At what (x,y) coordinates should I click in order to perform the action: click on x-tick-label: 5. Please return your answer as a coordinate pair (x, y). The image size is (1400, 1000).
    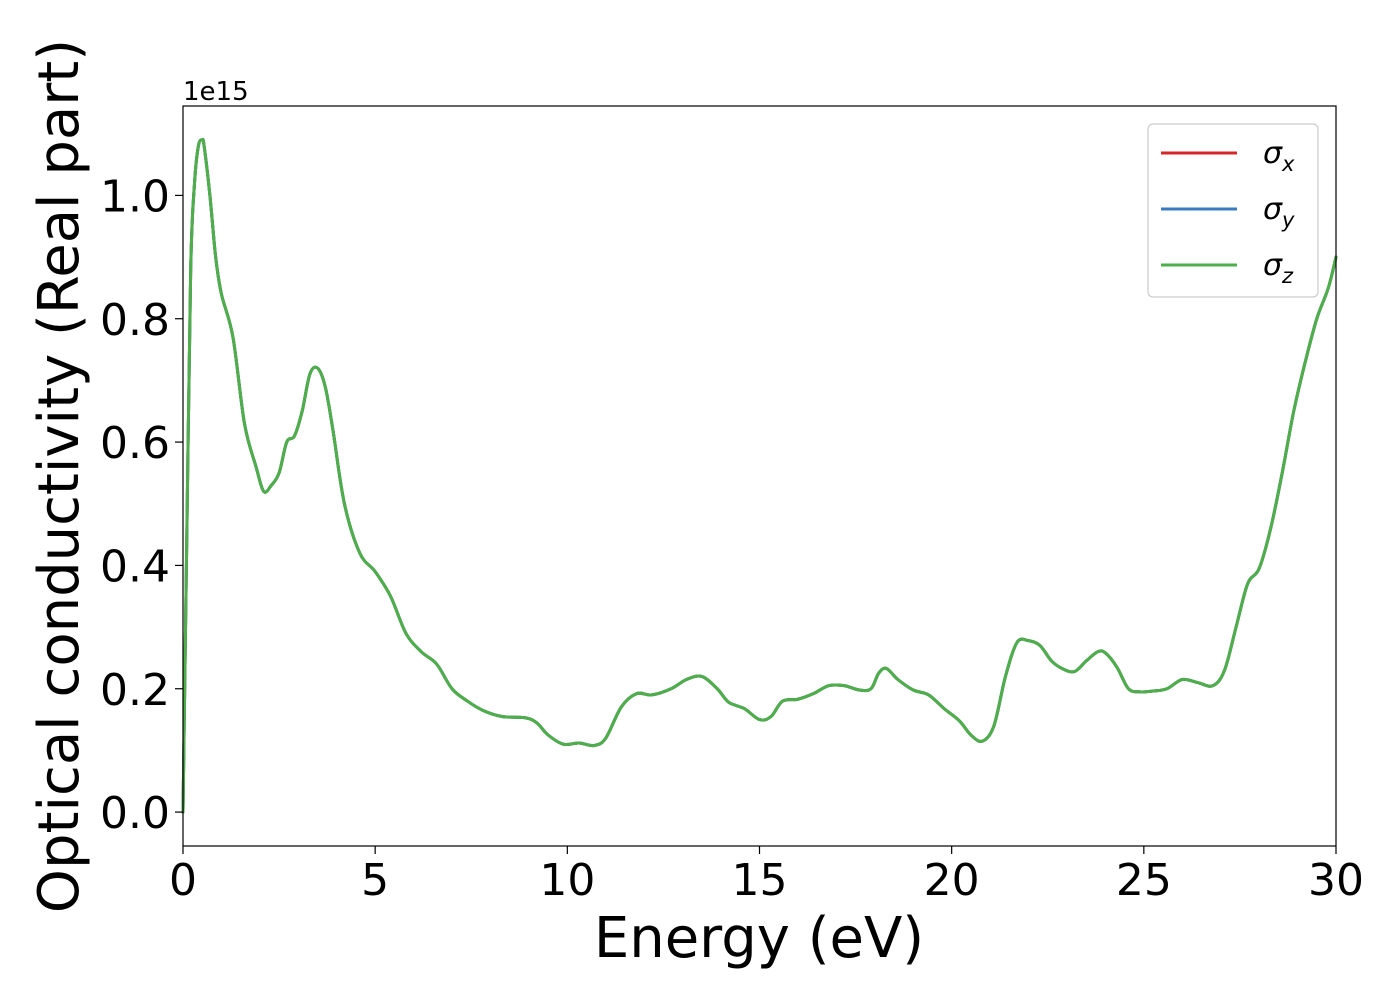
    Looking at the image, I should click on (375, 880).